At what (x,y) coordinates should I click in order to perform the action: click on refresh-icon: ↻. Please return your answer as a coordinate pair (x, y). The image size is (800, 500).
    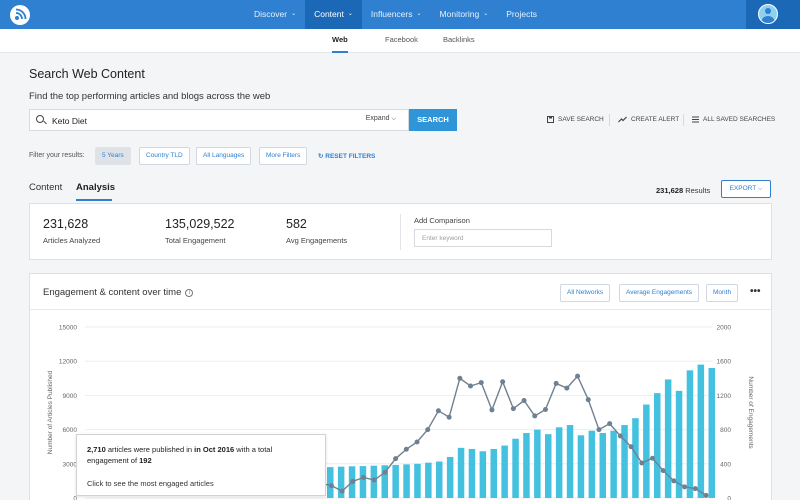
    Looking at the image, I should click on (321, 156).